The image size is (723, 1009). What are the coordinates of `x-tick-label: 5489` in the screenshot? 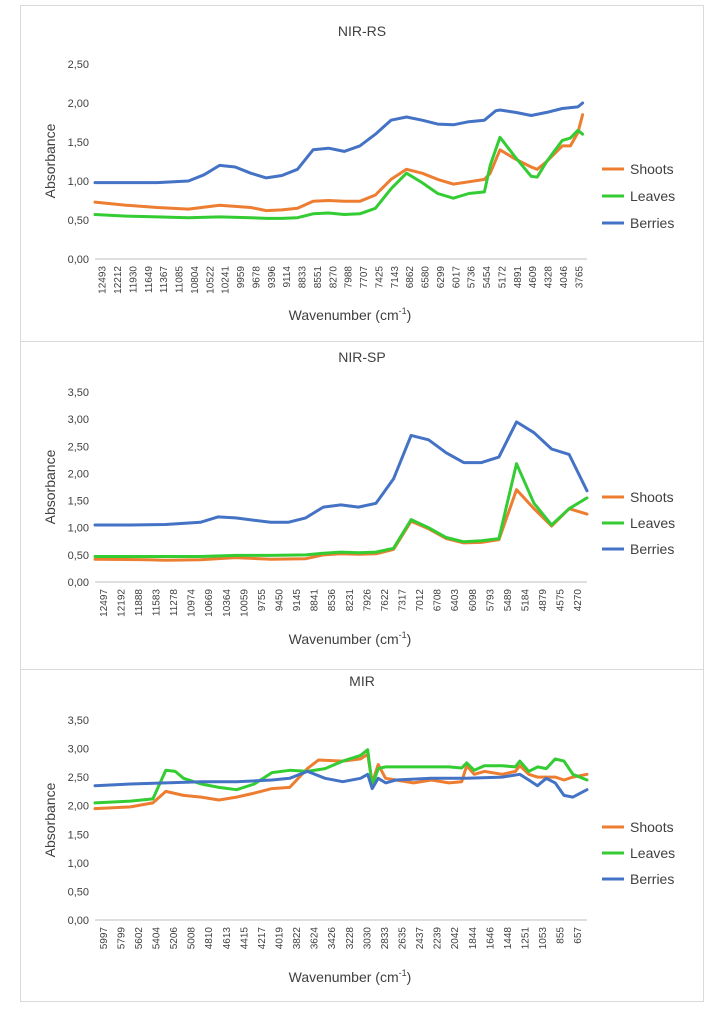 It's located at (508, 600).